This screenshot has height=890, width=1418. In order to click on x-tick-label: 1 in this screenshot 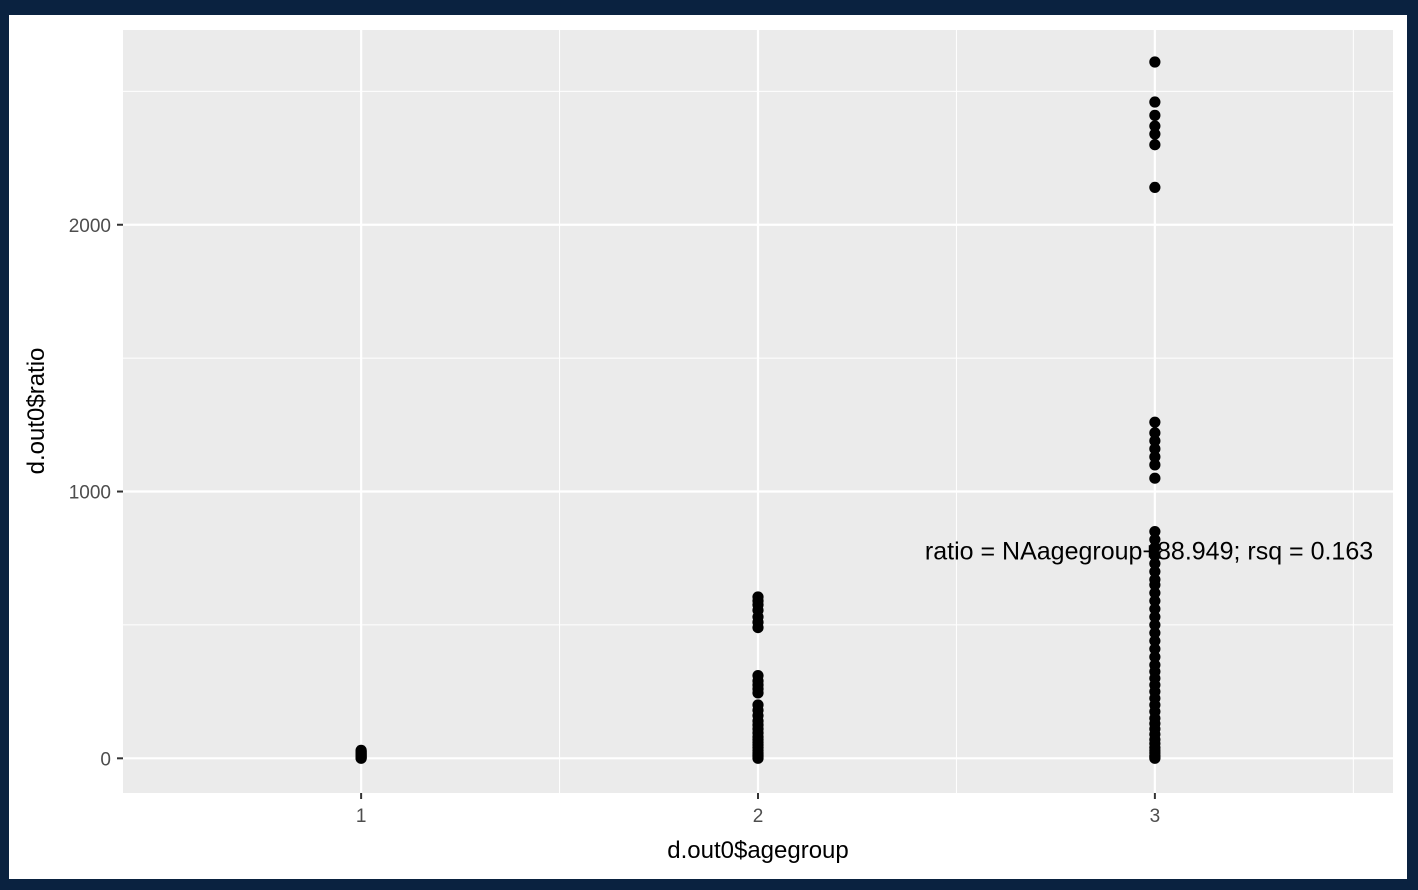, I will do `click(361, 816)`.